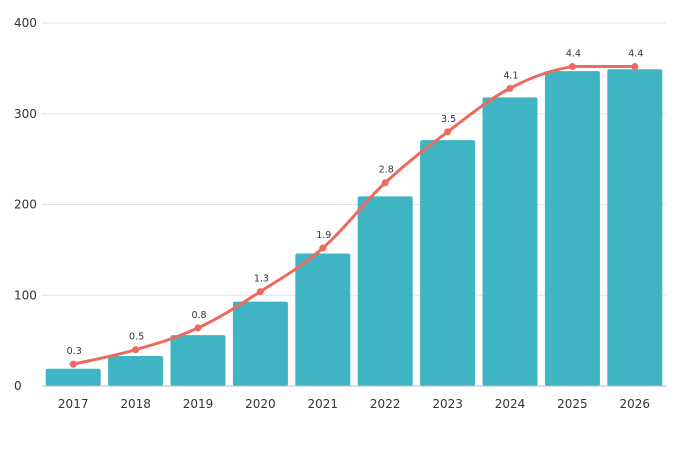 The width and height of the screenshot is (700, 450). I want to click on x-tick-label: 2018, so click(135, 404).